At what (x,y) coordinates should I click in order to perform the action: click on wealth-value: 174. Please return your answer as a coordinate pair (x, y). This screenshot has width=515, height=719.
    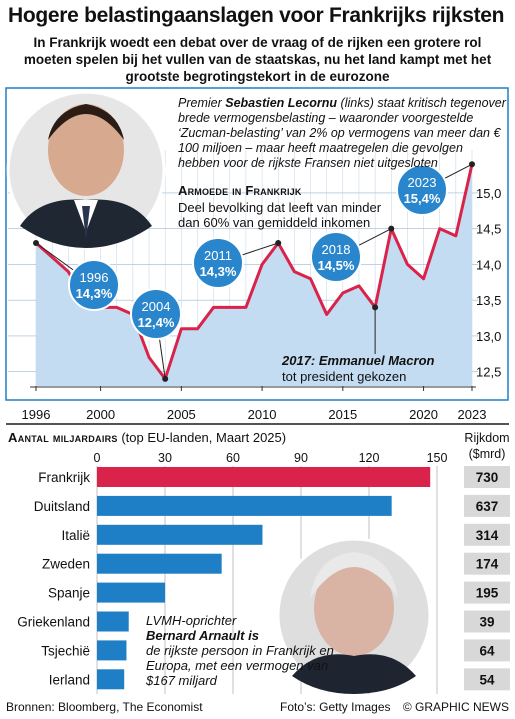
    Looking at the image, I should click on (487, 564).